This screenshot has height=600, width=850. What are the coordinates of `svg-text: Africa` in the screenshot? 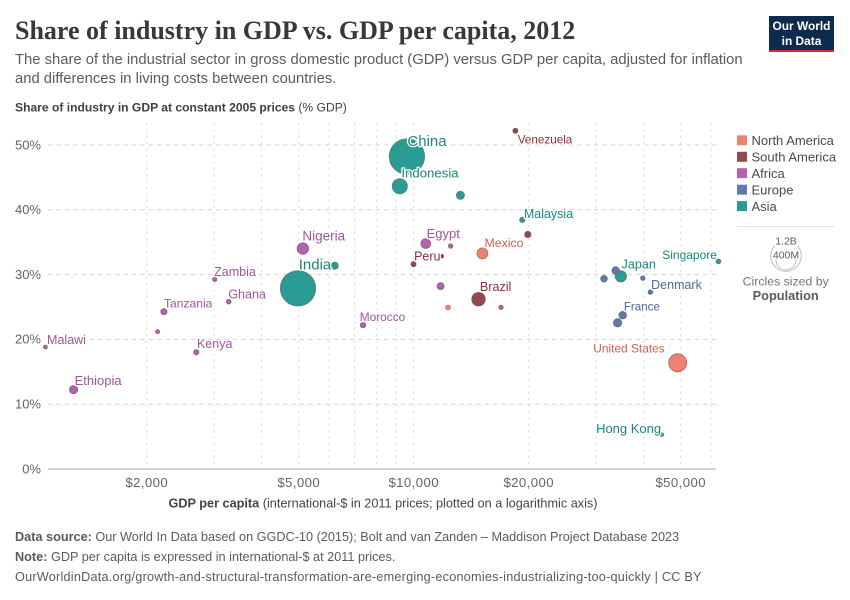 It's located at (769, 173).